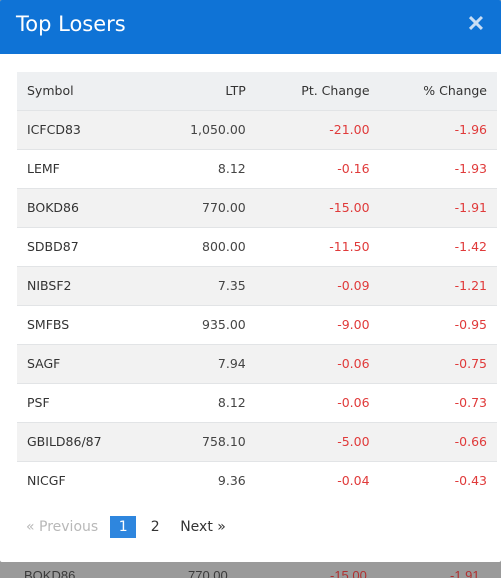 Image resolution: width=501 pixels, height=578 pixels. I want to click on cell-symbol: LEMF, so click(43, 168).